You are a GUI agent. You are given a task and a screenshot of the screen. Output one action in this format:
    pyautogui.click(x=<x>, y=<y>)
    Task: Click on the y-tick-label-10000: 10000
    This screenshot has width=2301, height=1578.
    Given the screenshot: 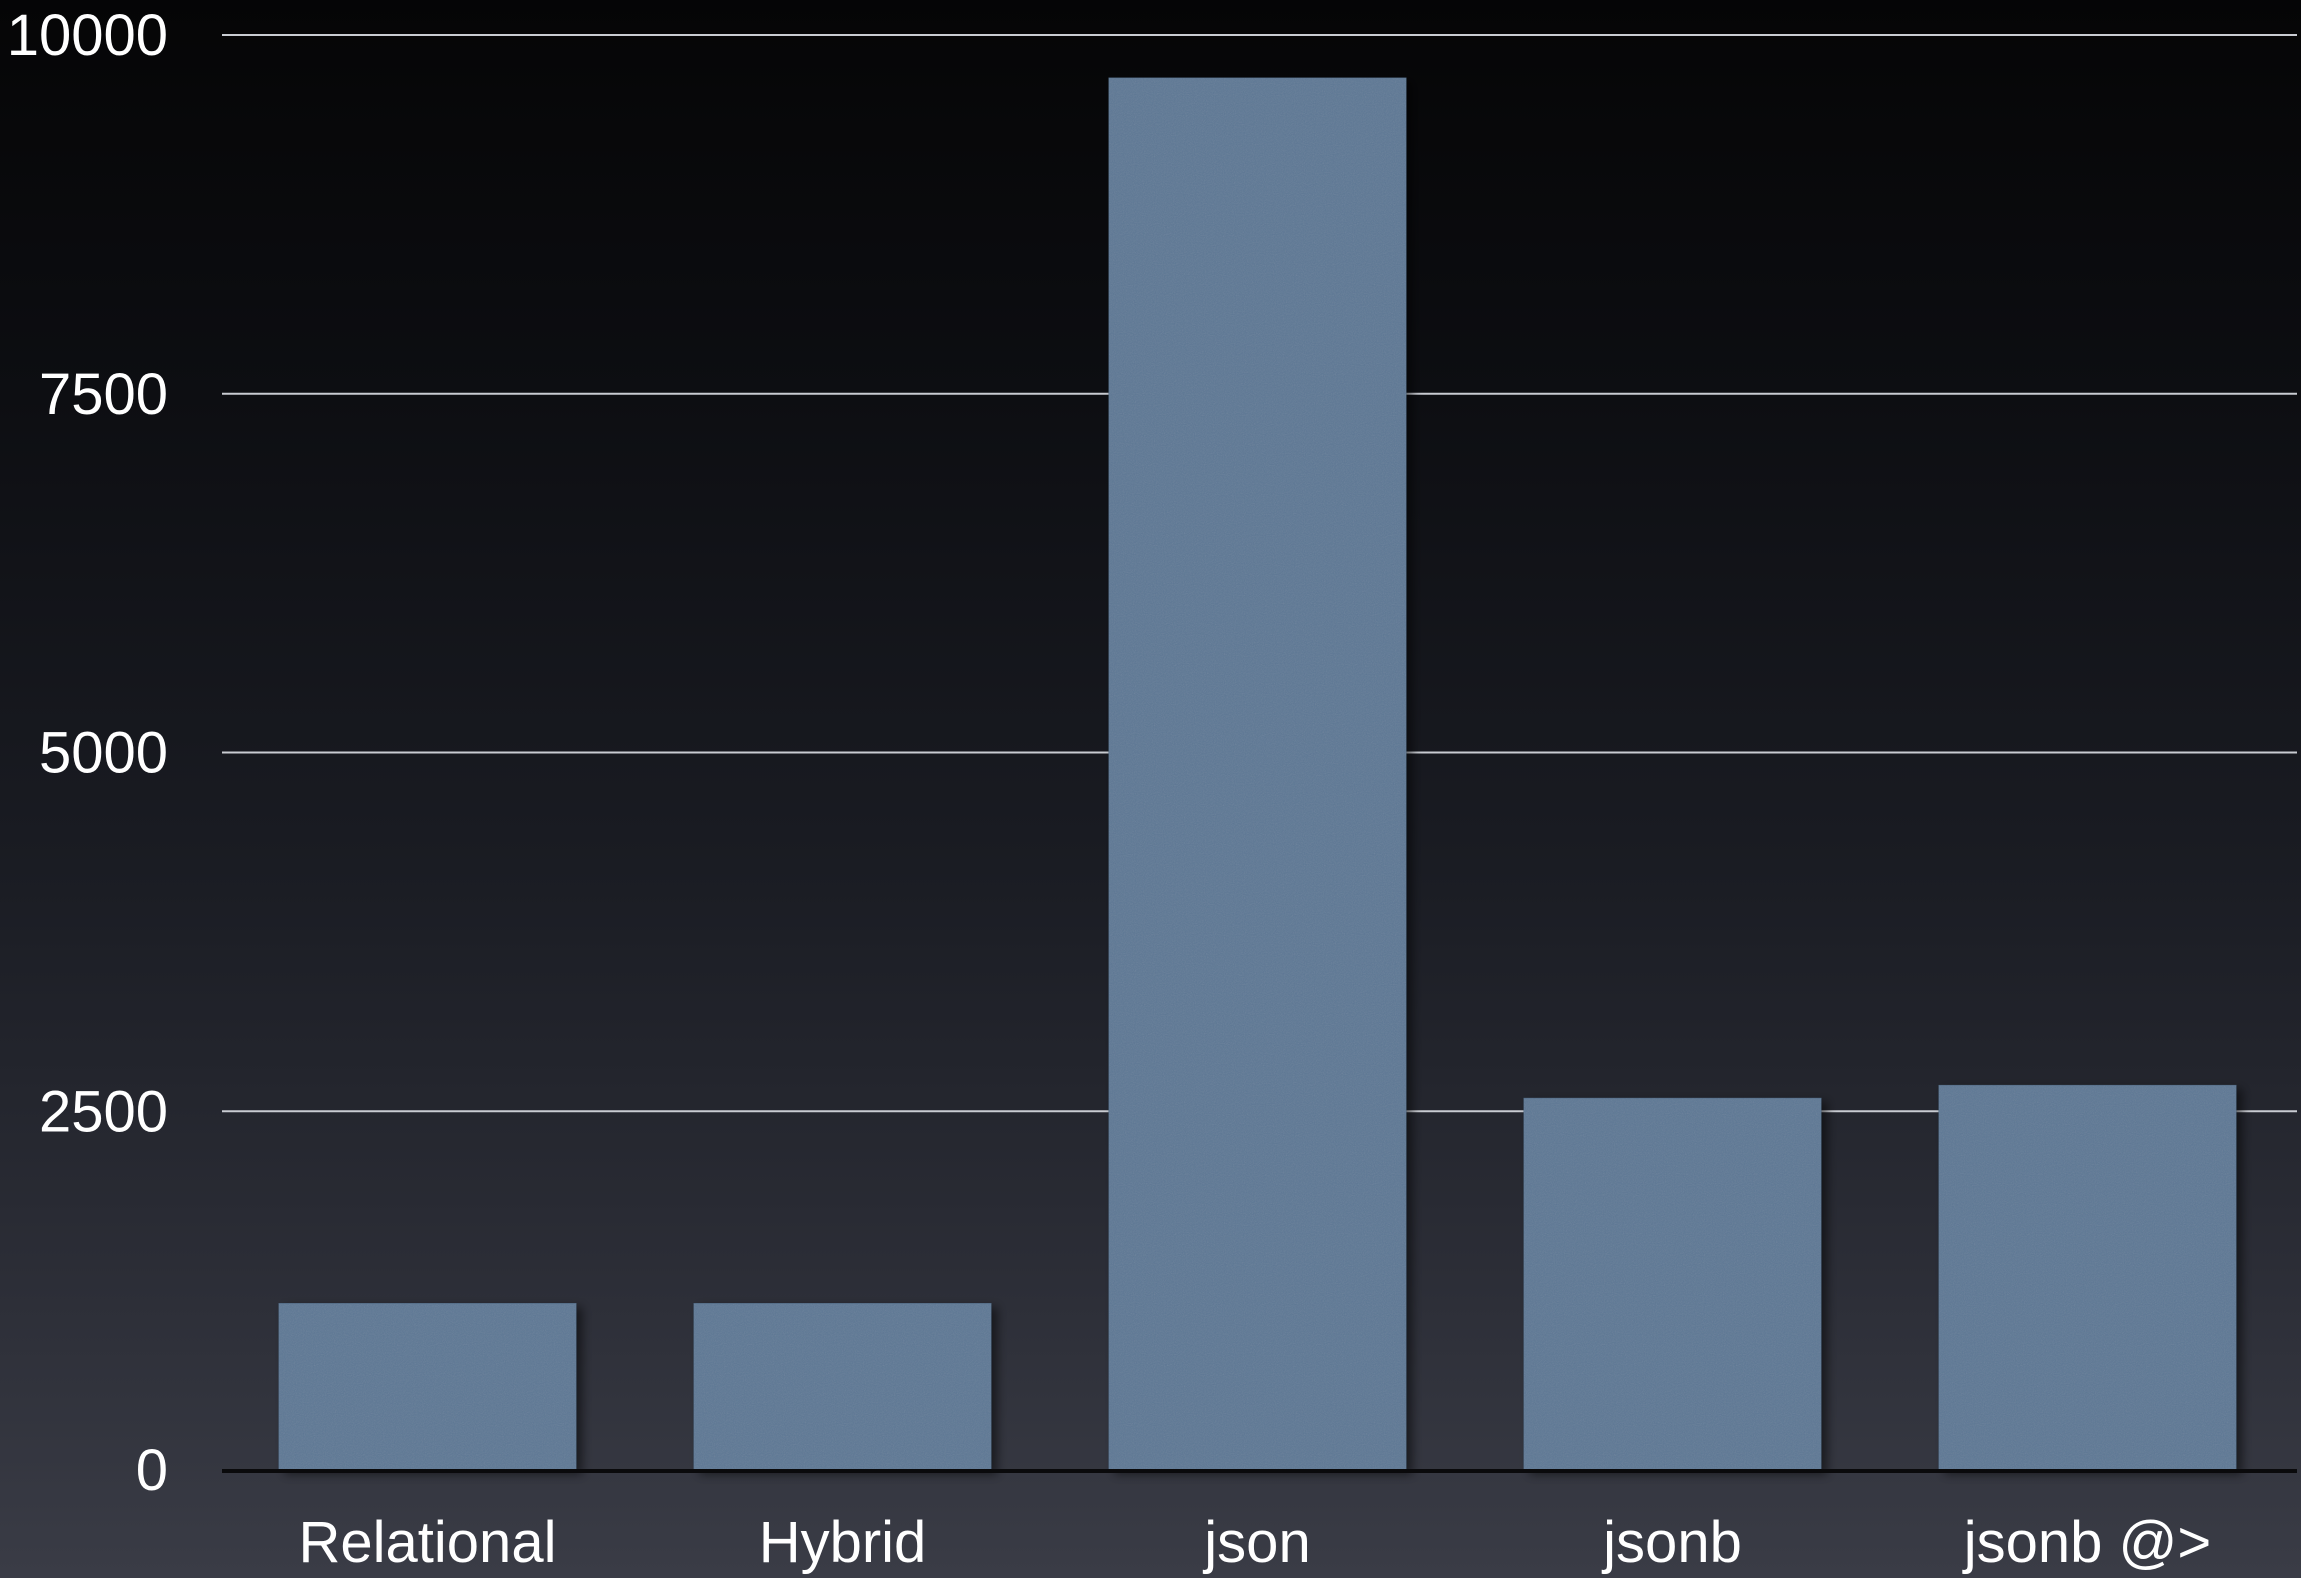 What is the action you would take?
    pyautogui.click(x=87, y=35)
    